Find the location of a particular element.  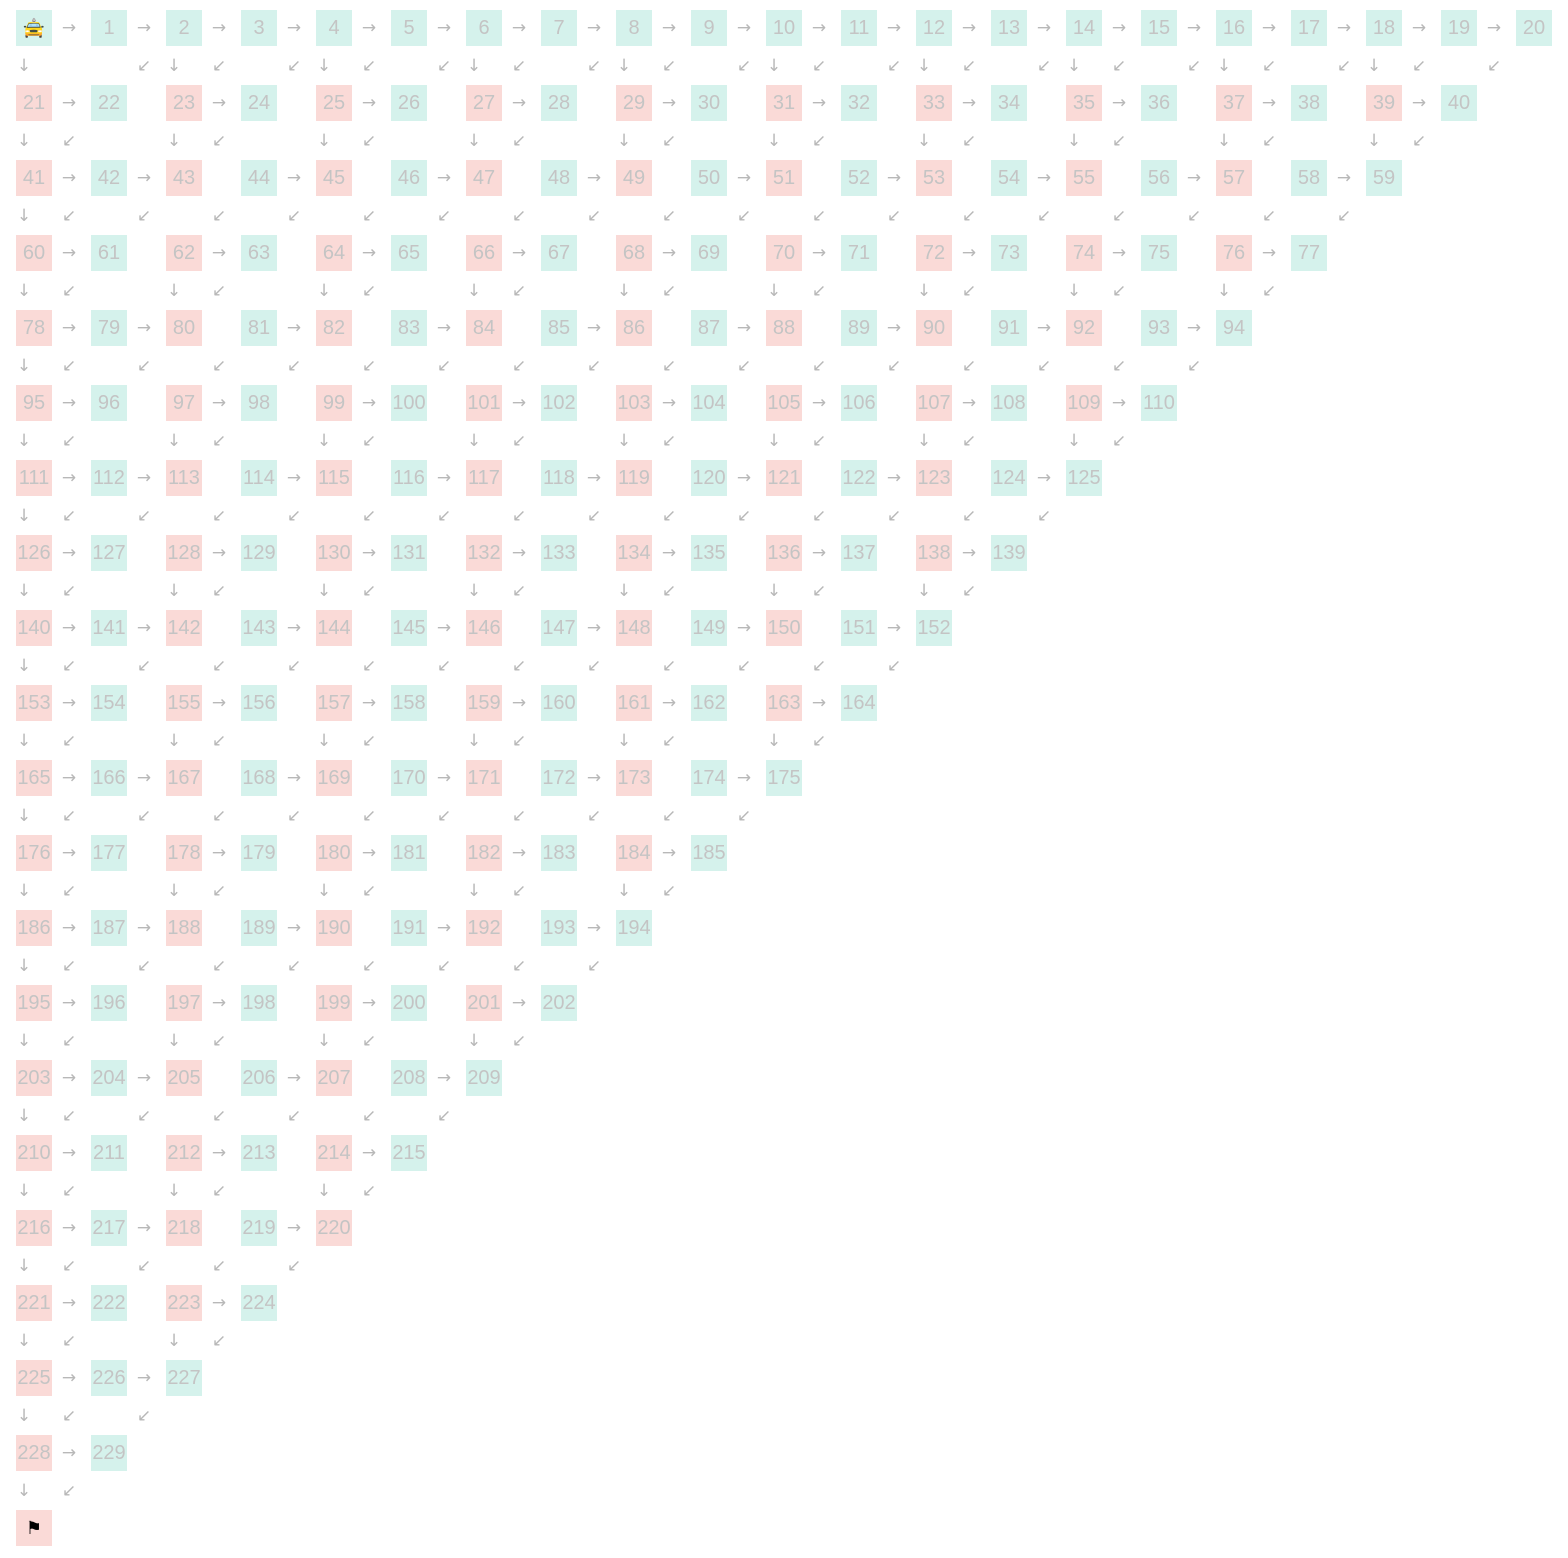

grid-cell: 162 is located at coordinates (709, 703).